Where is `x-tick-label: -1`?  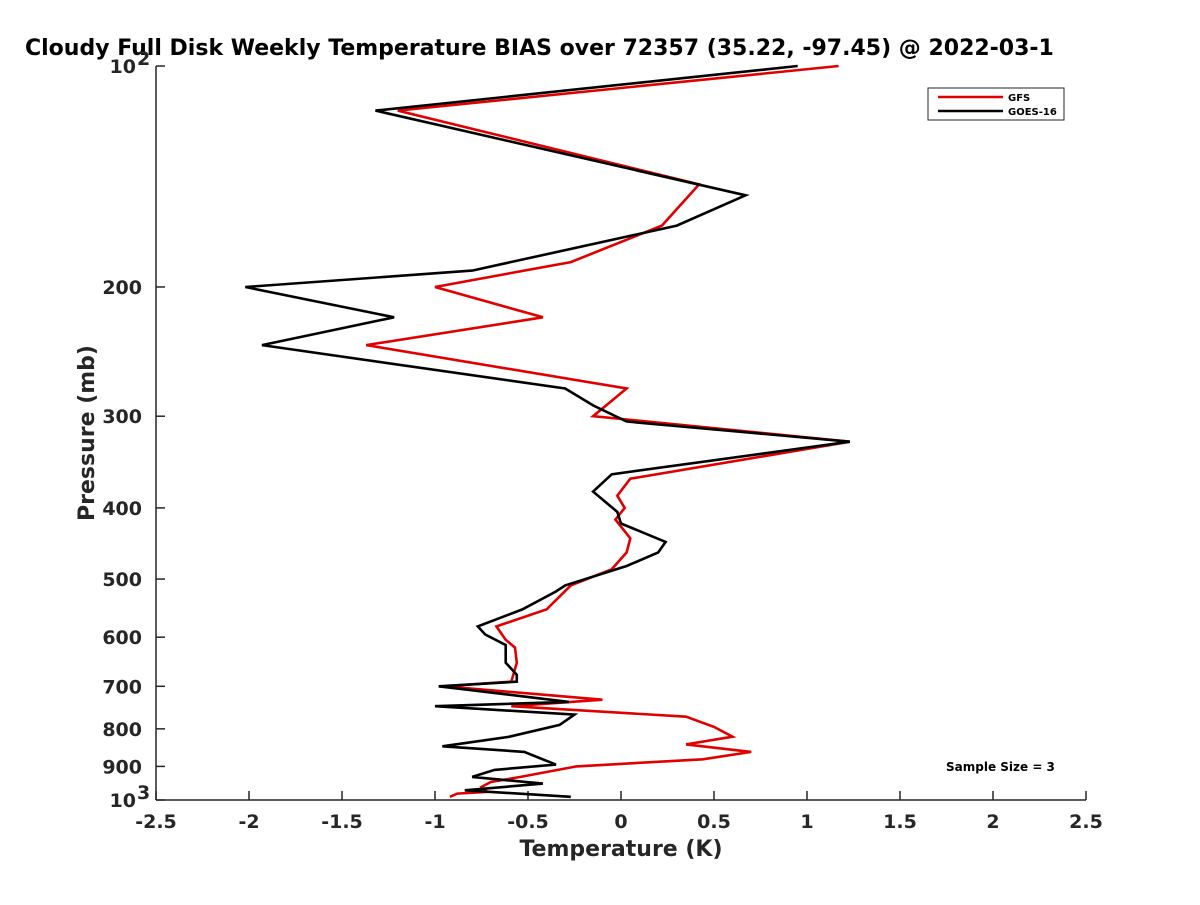
x-tick-label: -1 is located at coordinates (434, 822).